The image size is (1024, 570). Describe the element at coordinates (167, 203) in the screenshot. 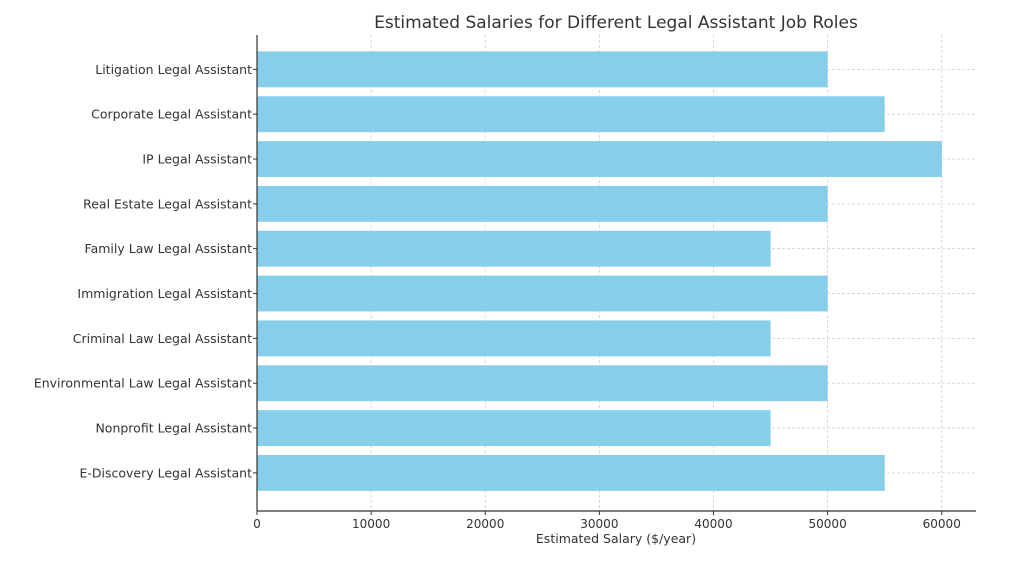

I see `y-tick-label: Real Estate Legal Assistant` at that location.